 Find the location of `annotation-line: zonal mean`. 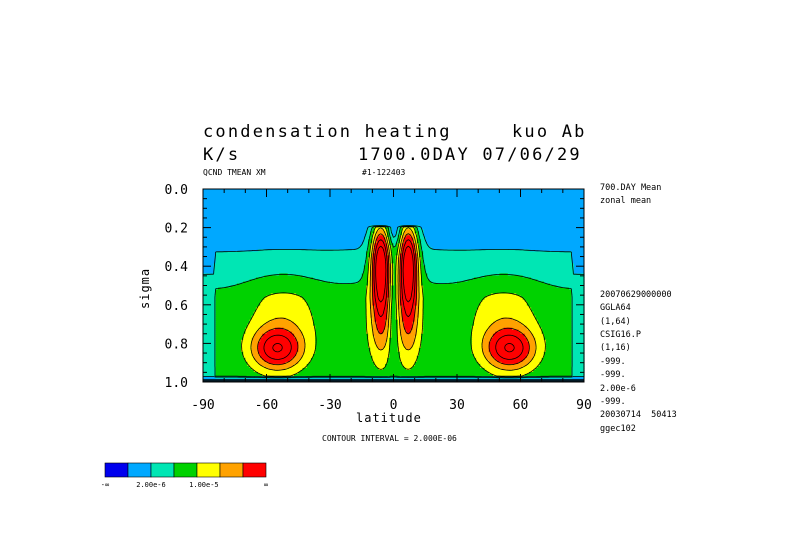

annotation-line: zonal mean is located at coordinates (626, 201).